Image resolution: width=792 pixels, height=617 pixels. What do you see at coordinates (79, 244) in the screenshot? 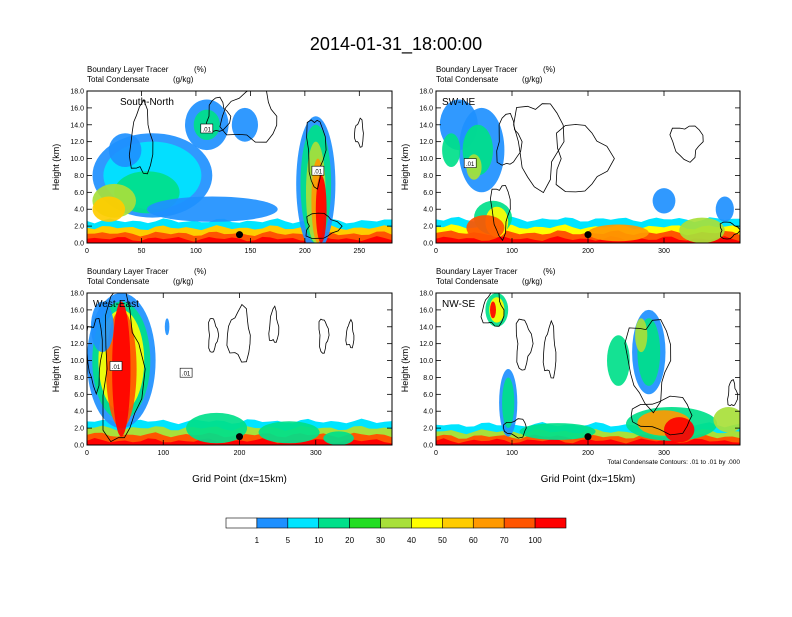
I see `y-tick-label: 0.0` at bounding box center [79, 244].